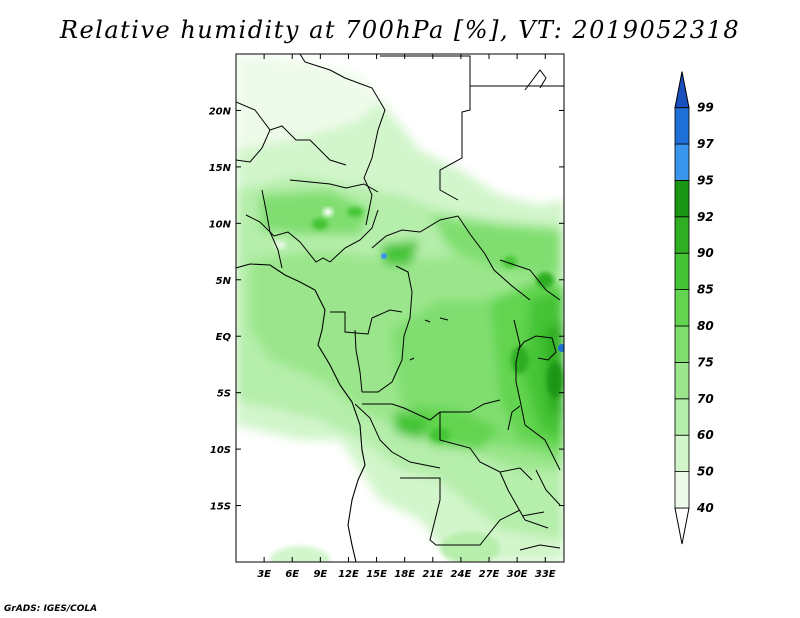  What do you see at coordinates (220, 111) in the screenshot?
I see `lat-tick-label: 20N` at bounding box center [220, 111].